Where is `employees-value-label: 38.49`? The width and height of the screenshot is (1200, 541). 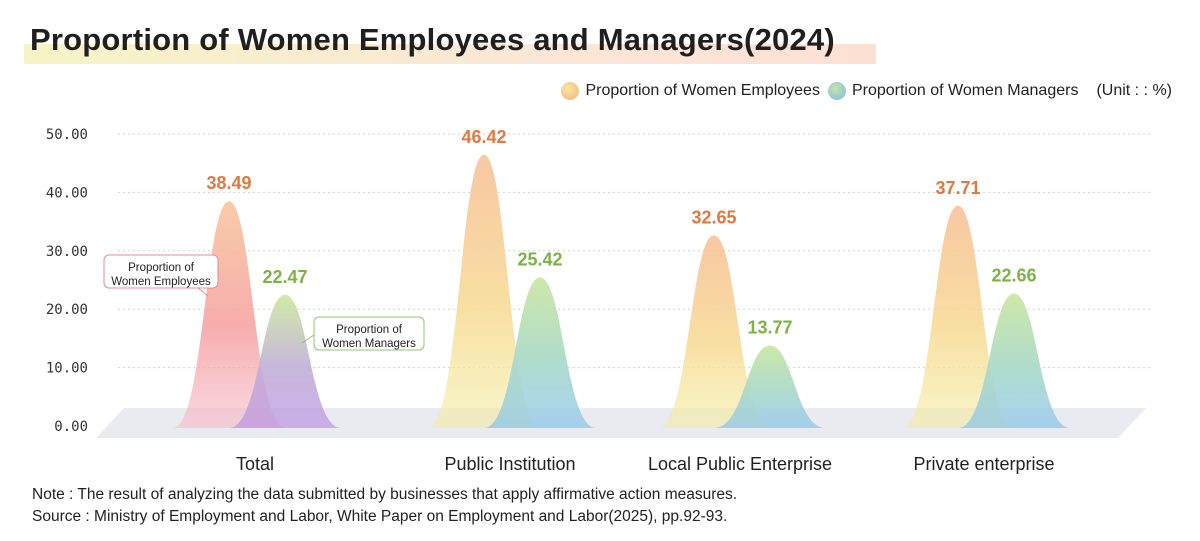
employees-value-label: 38.49 is located at coordinates (228, 183).